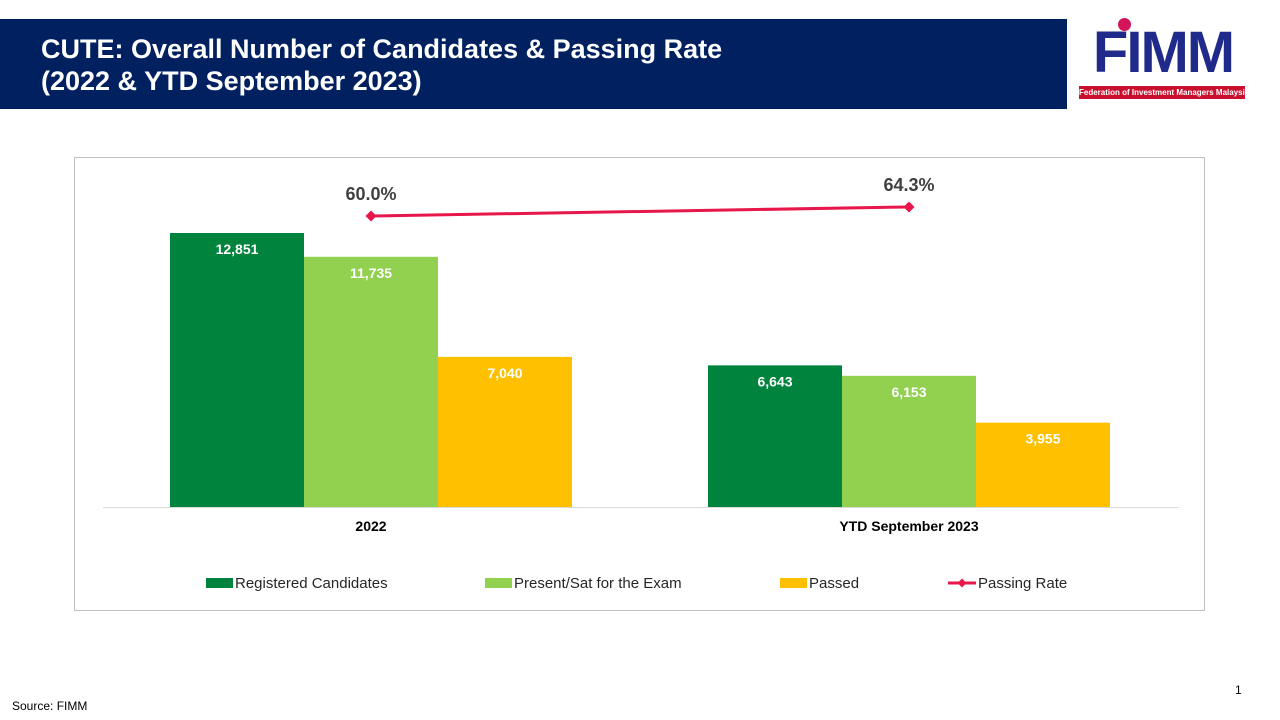  I want to click on bar-label-1-0: 11,735, so click(371, 273).